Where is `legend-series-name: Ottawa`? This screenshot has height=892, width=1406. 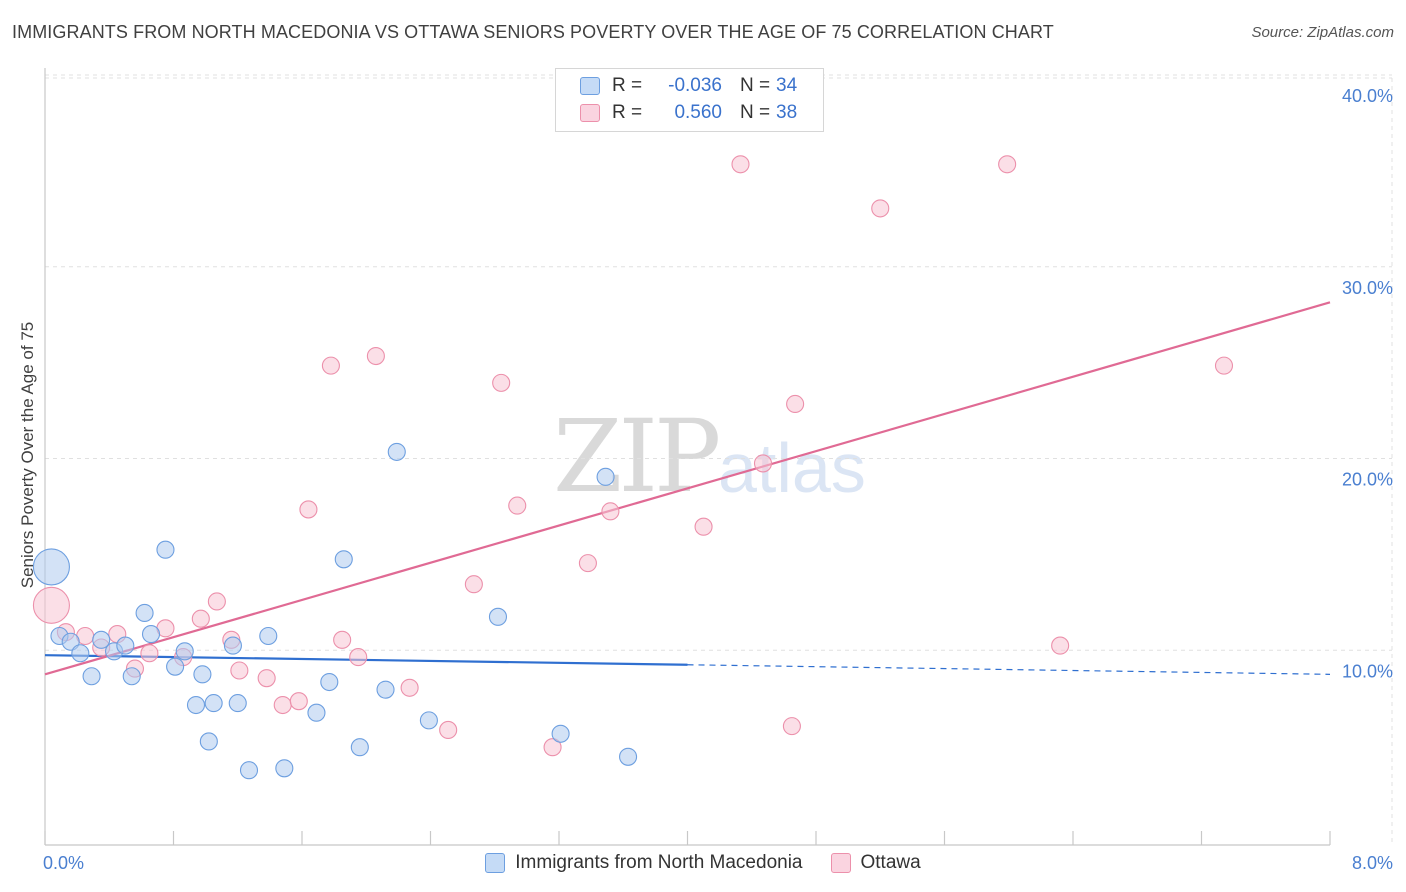 legend-series-name: Ottawa is located at coordinates (890, 862).